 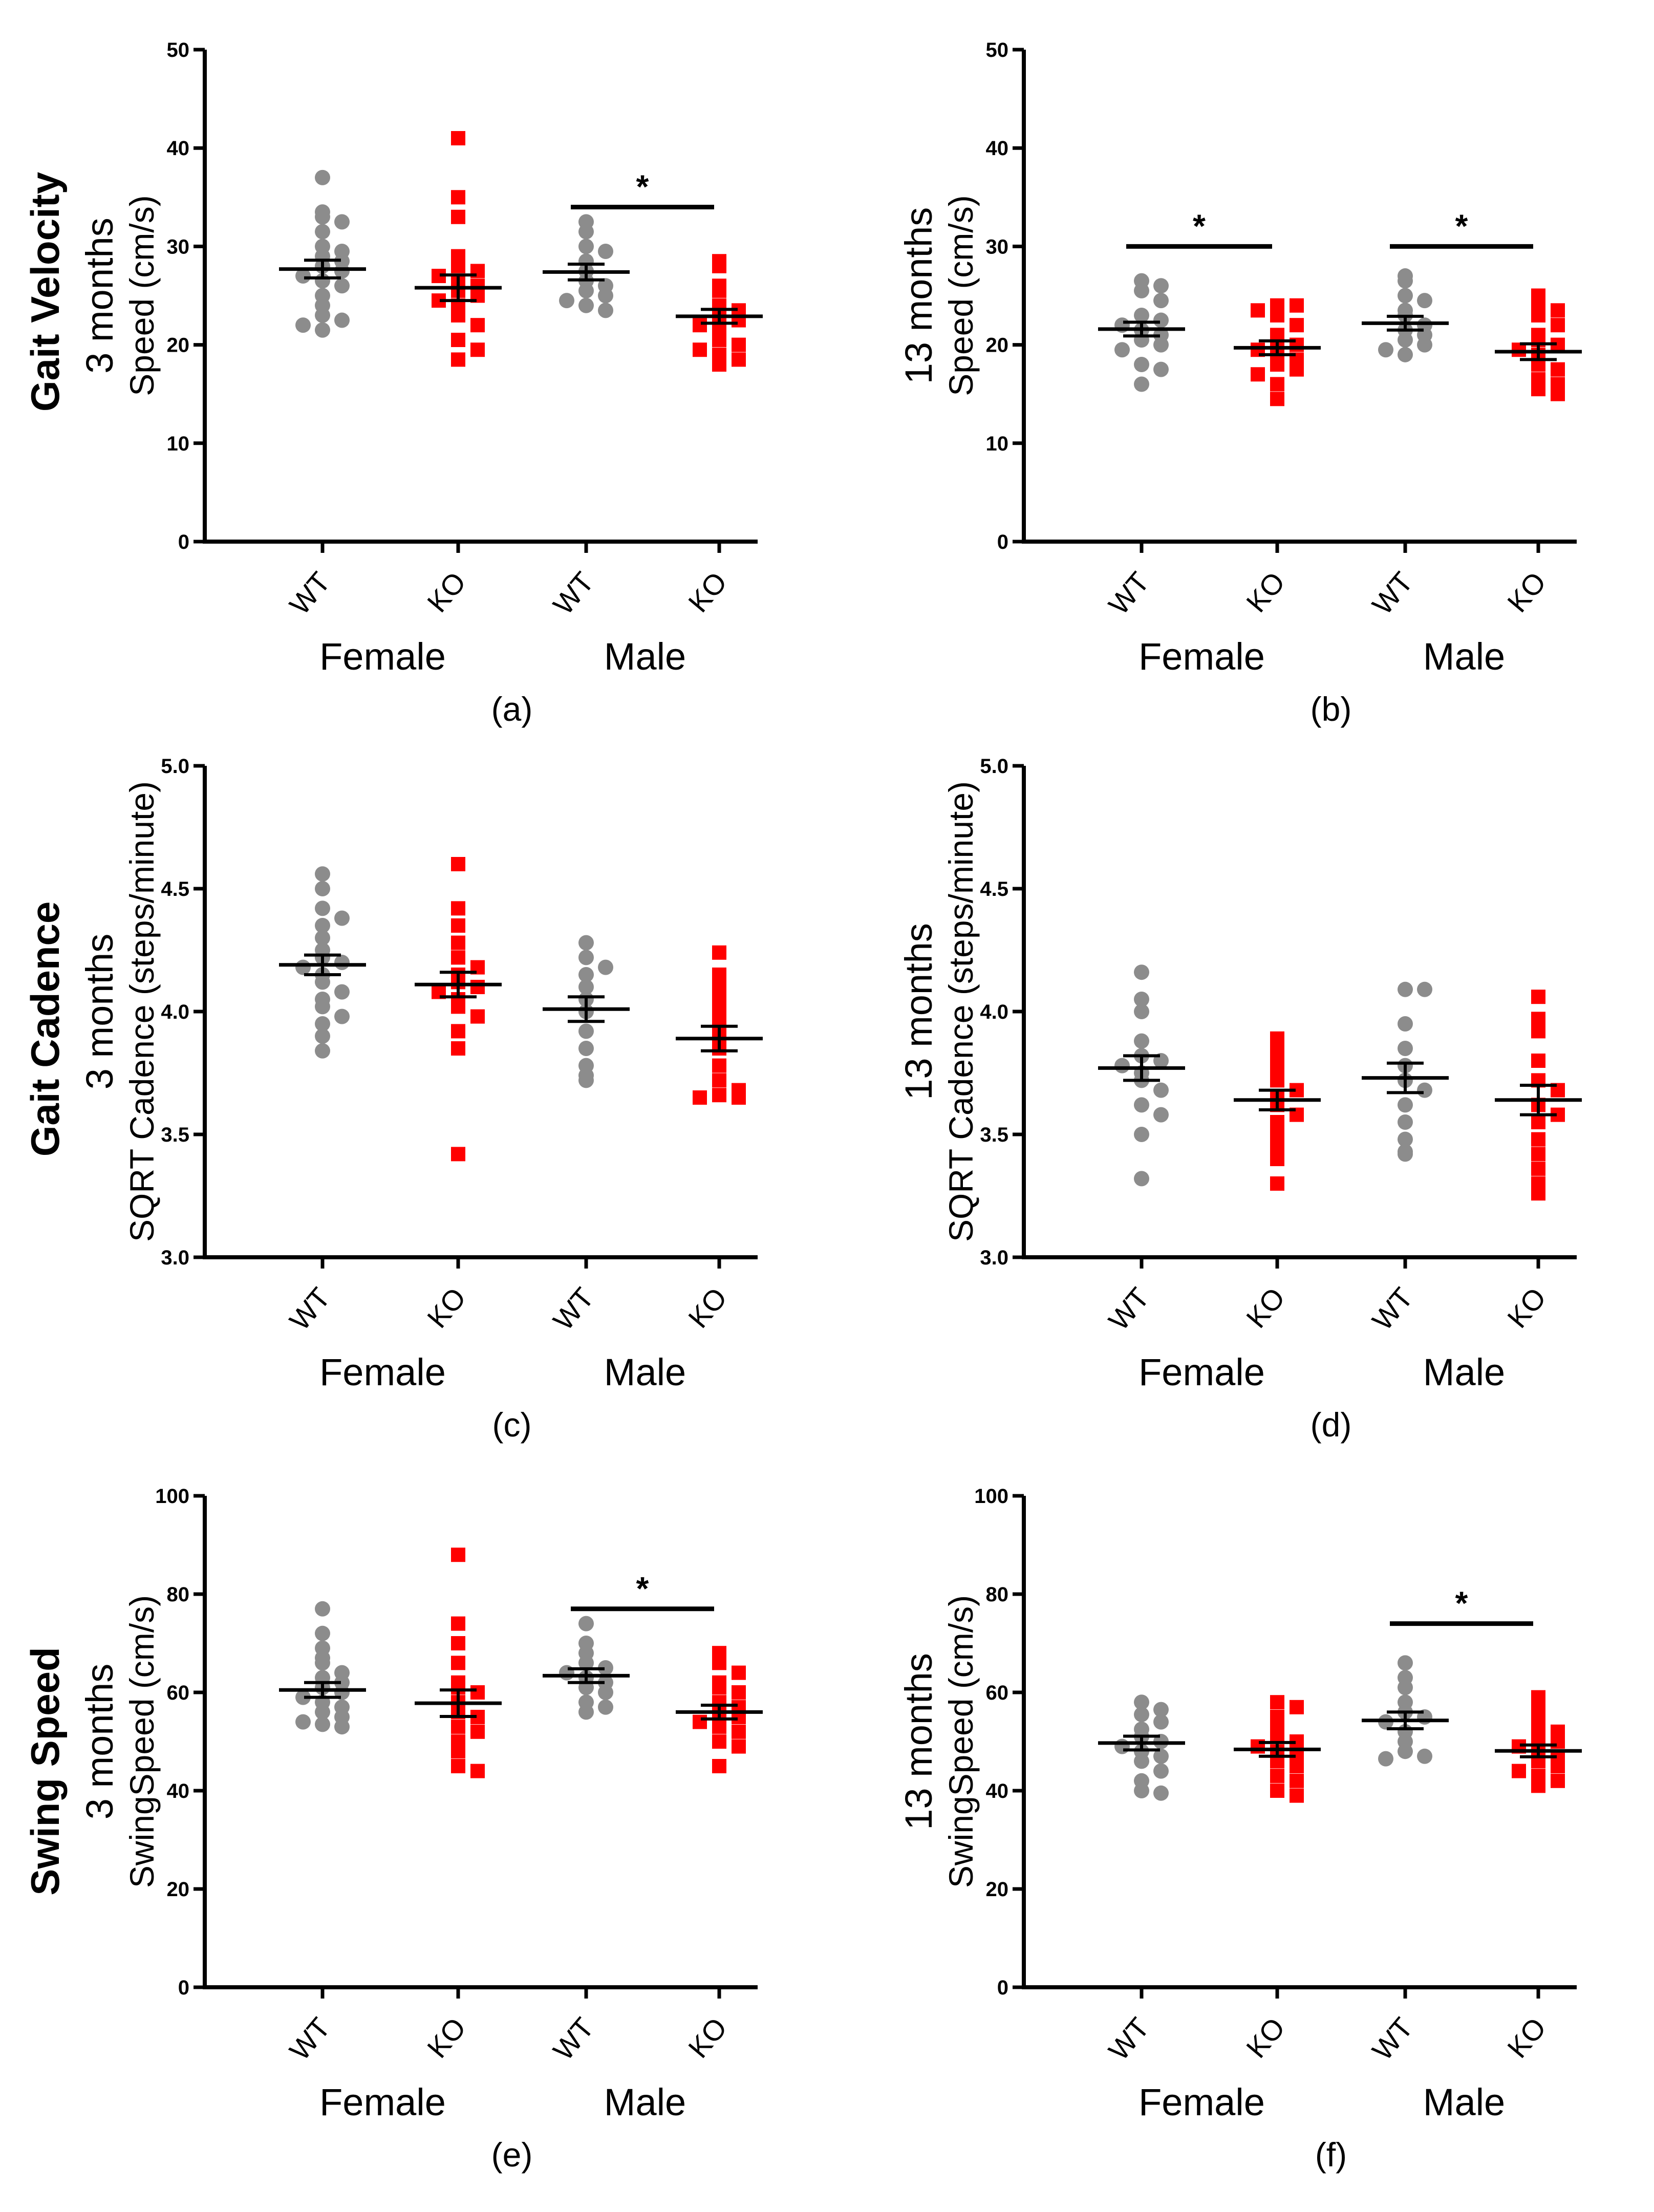 What do you see at coordinates (382, 657) in the screenshot?
I see `sex-group-label: Female` at bounding box center [382, 657].